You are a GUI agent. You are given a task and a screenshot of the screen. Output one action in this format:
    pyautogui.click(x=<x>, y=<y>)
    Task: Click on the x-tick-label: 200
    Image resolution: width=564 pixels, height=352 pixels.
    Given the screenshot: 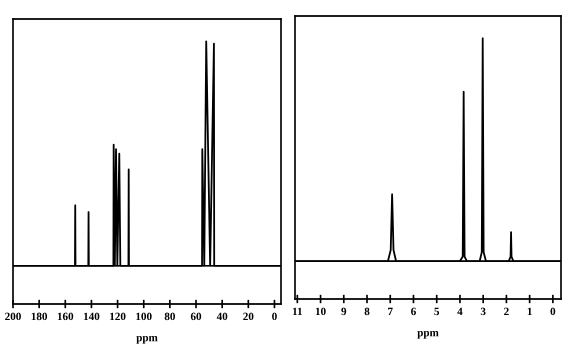 What is the action you would take?
    pyautogui.click(x=13, y=316)
    